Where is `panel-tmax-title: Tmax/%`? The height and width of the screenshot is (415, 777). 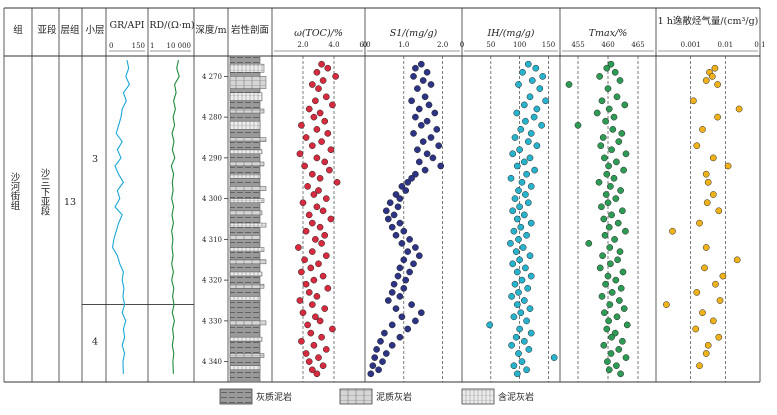
panel-tmax-title: Tmax/% is located at coordinates (608, 33).